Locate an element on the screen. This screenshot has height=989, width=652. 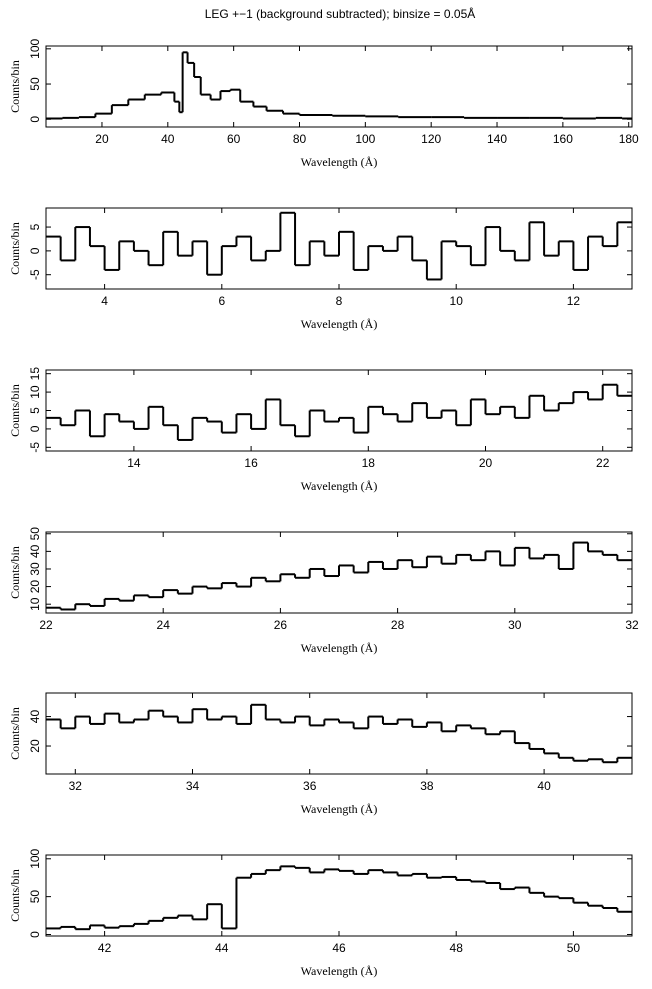
x-tick-label: 4 is located at coordinates (104, 301).